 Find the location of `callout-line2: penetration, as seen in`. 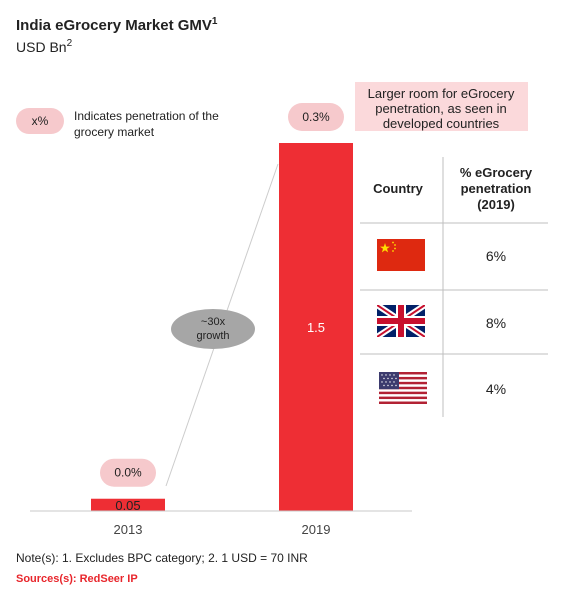

callout-line2: penetration, as seen in is located at coordinates (441, 108).